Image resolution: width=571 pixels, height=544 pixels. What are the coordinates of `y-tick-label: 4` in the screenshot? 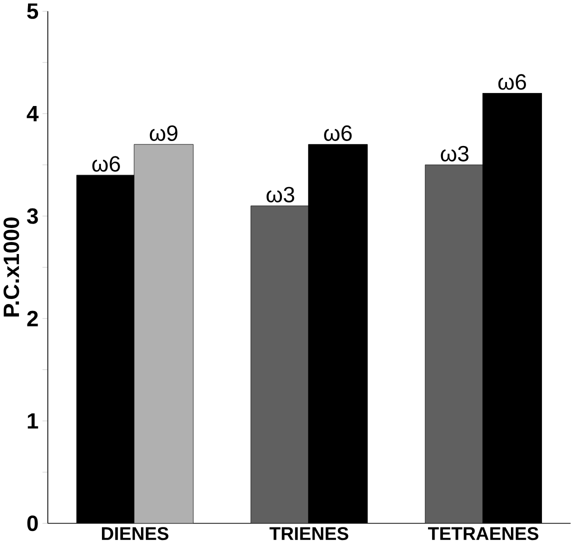 It's located at (32, 114).